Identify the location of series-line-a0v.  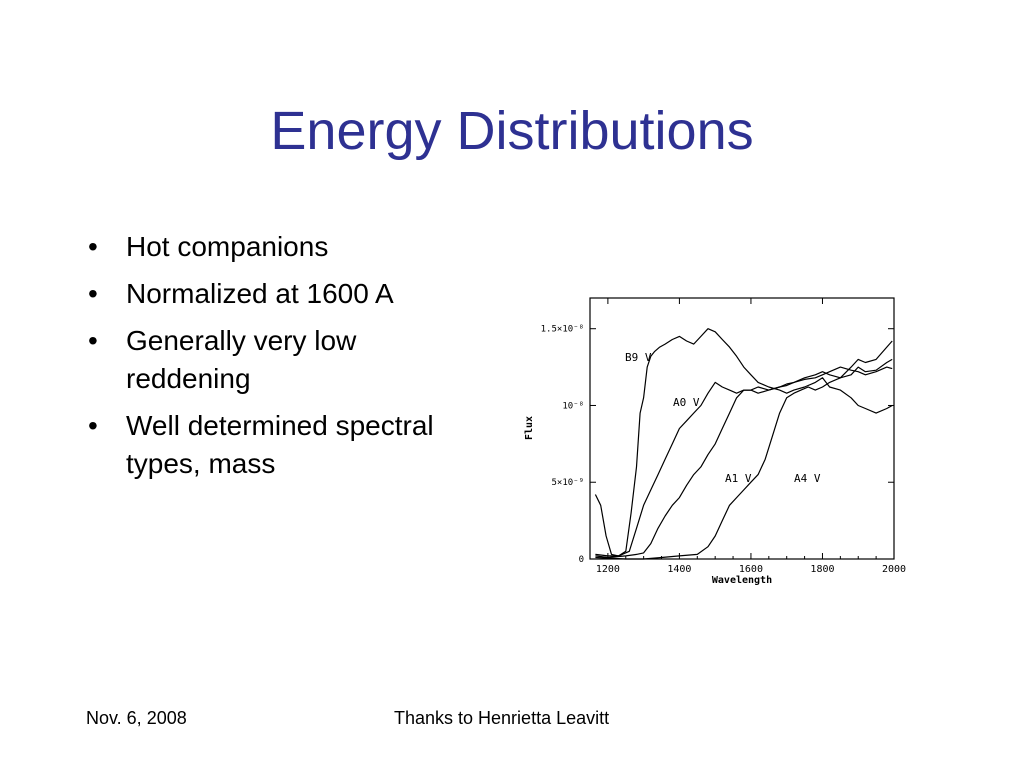
(744, 448).